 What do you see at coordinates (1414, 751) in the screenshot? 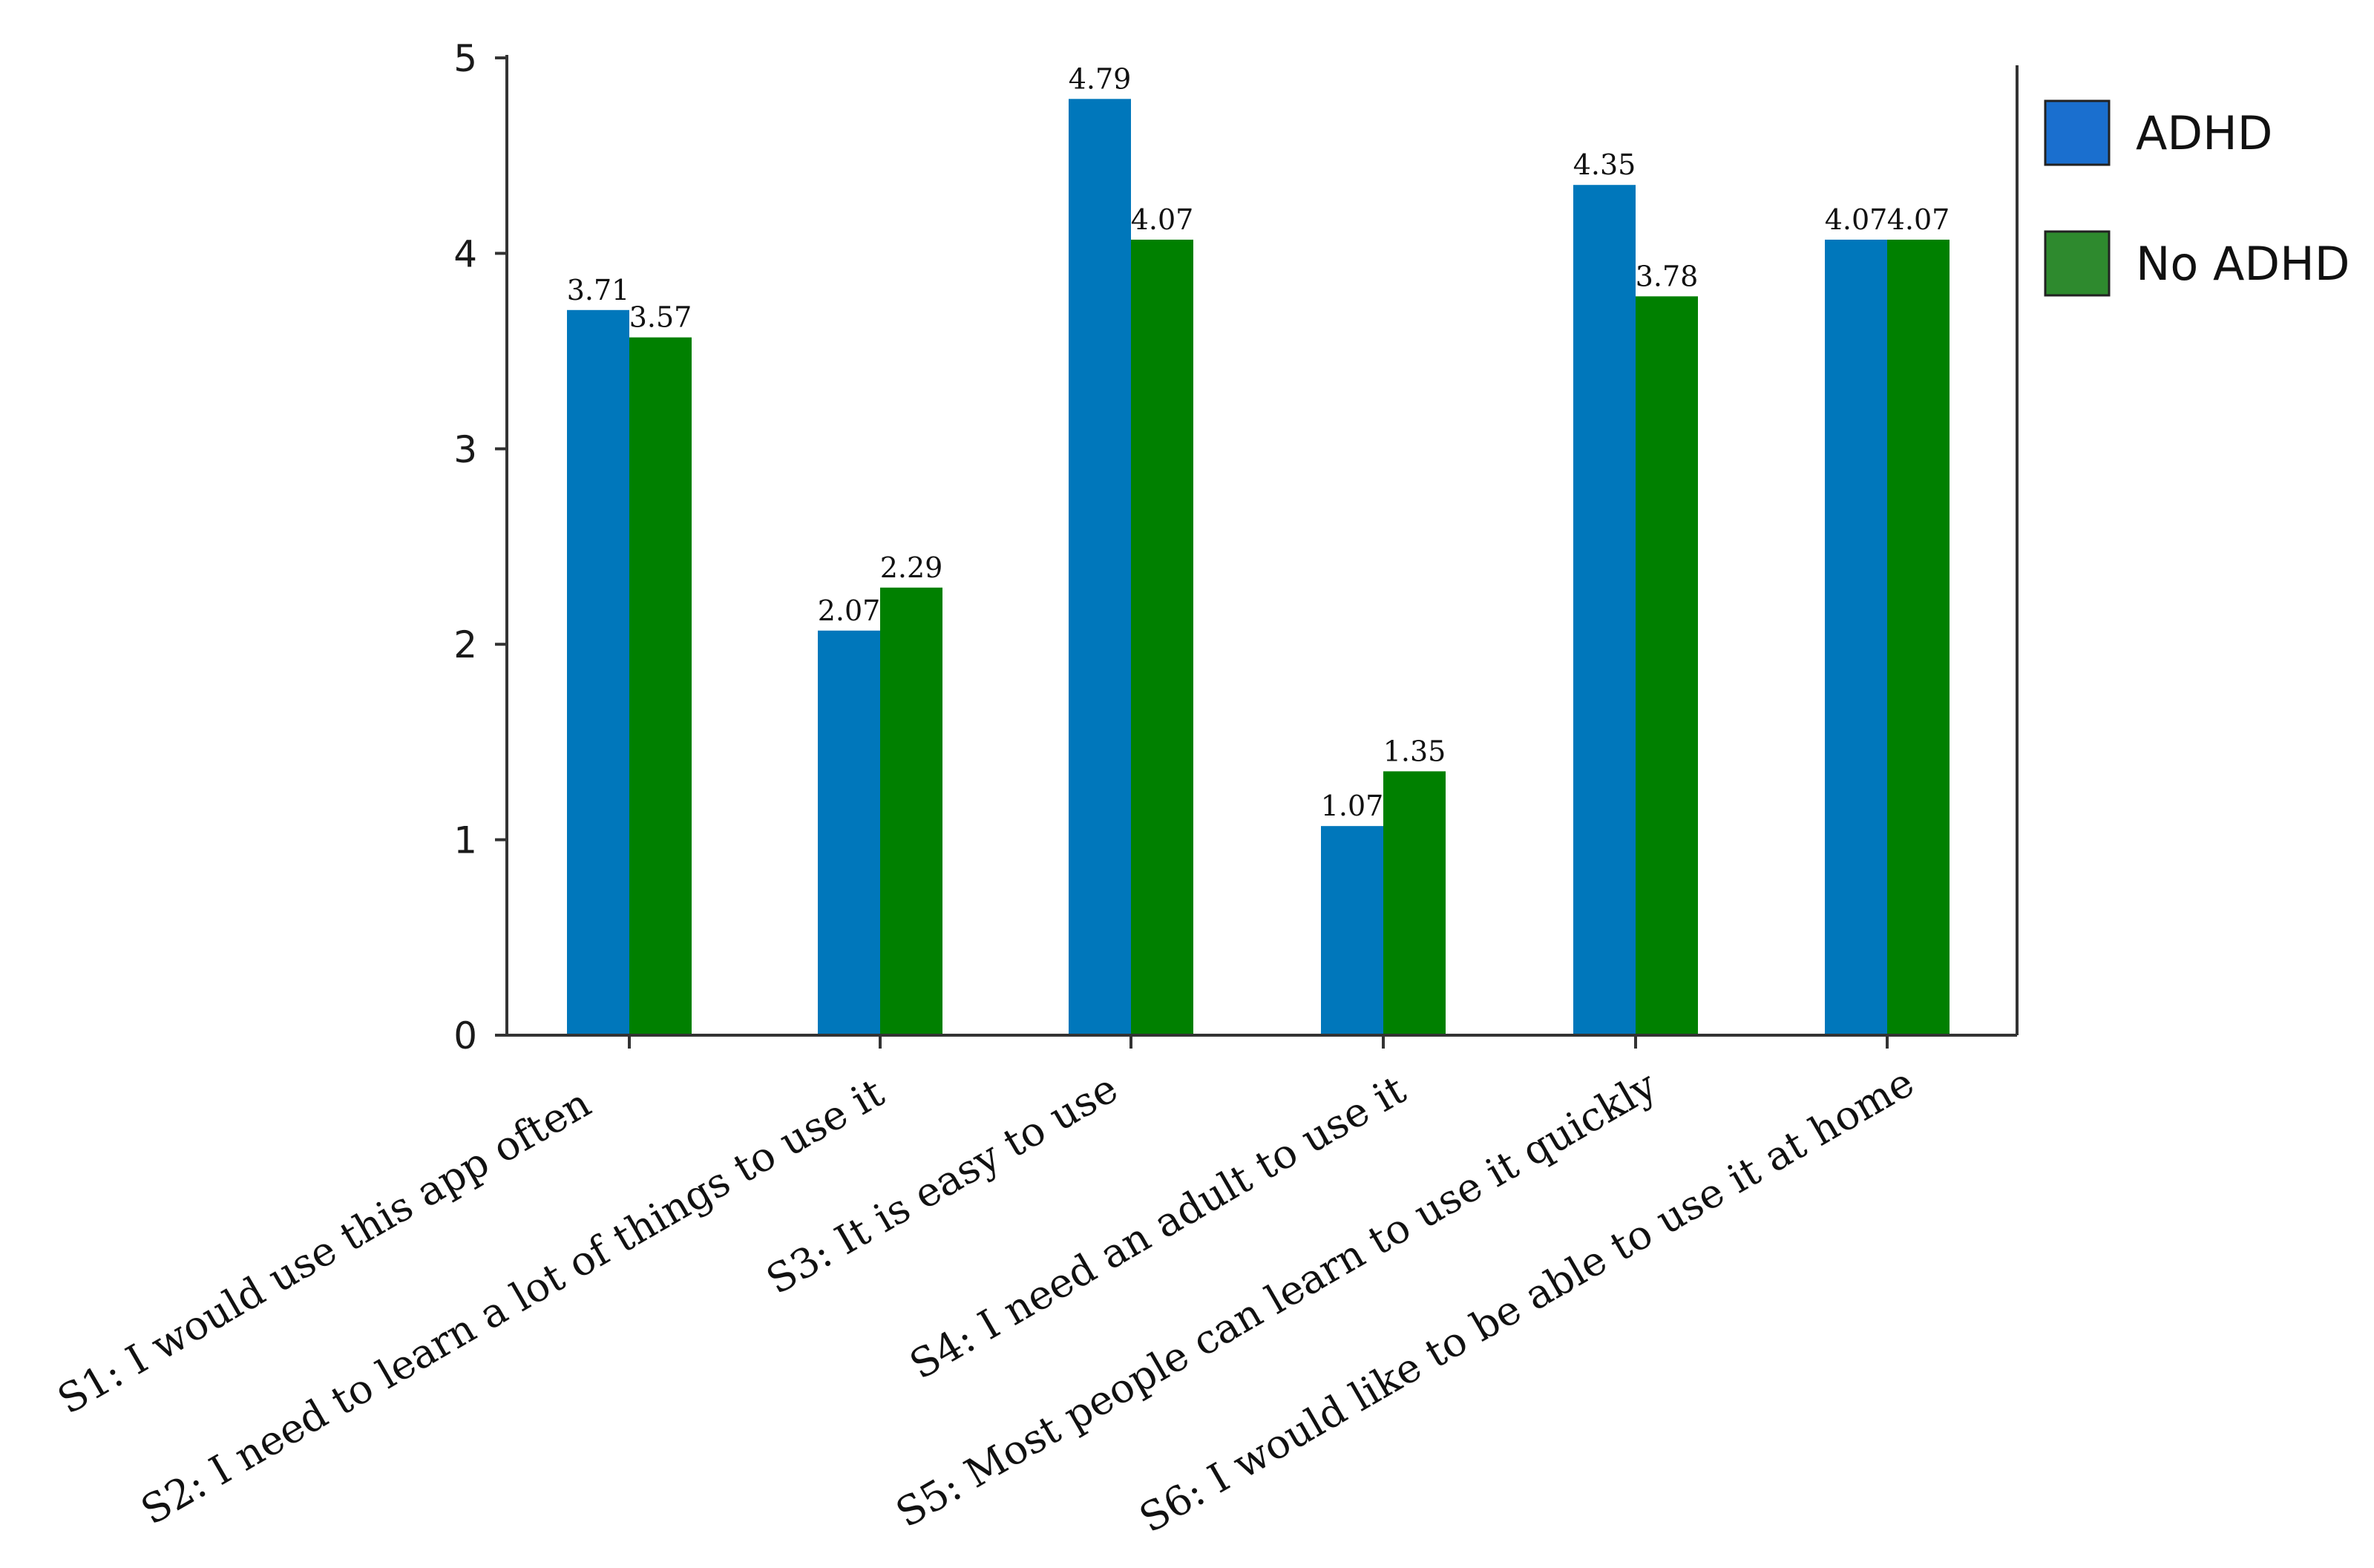
I see `data-label-no-adhd-4: 1.35` at bounding box center [1414, 751].